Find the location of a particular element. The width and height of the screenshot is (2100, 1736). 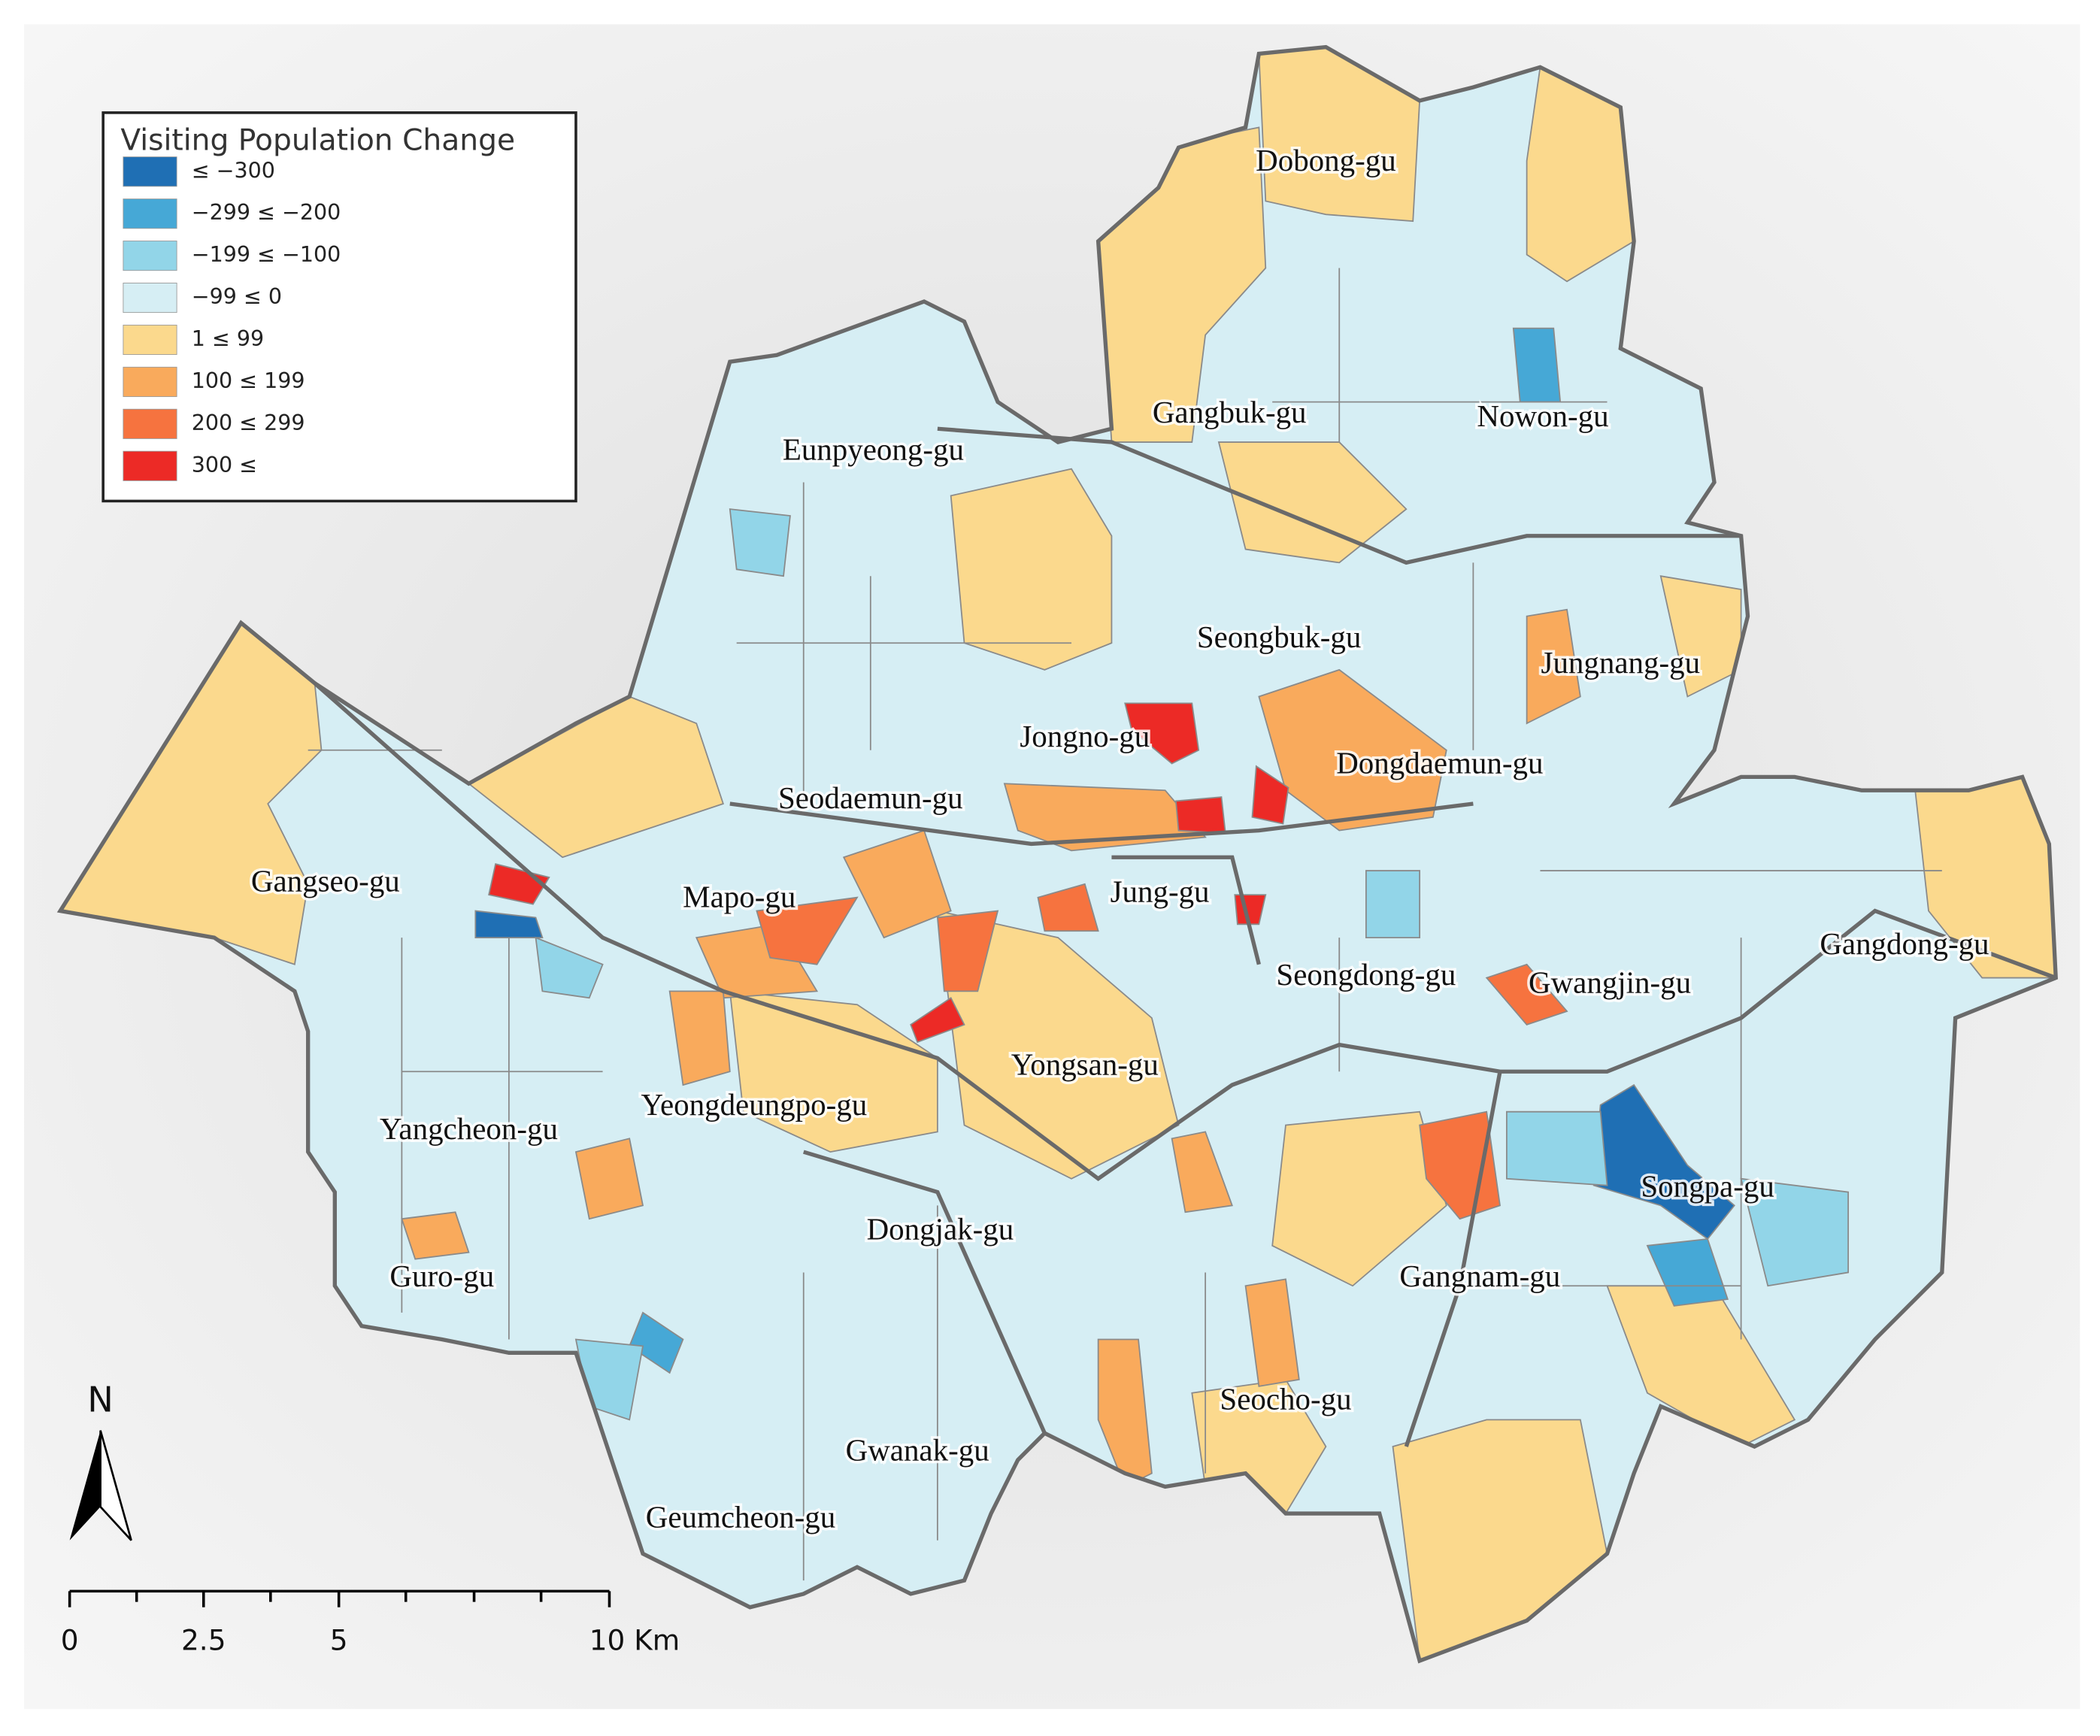

district-label: Gangdong-gu is located at coordinates (1904, 943).